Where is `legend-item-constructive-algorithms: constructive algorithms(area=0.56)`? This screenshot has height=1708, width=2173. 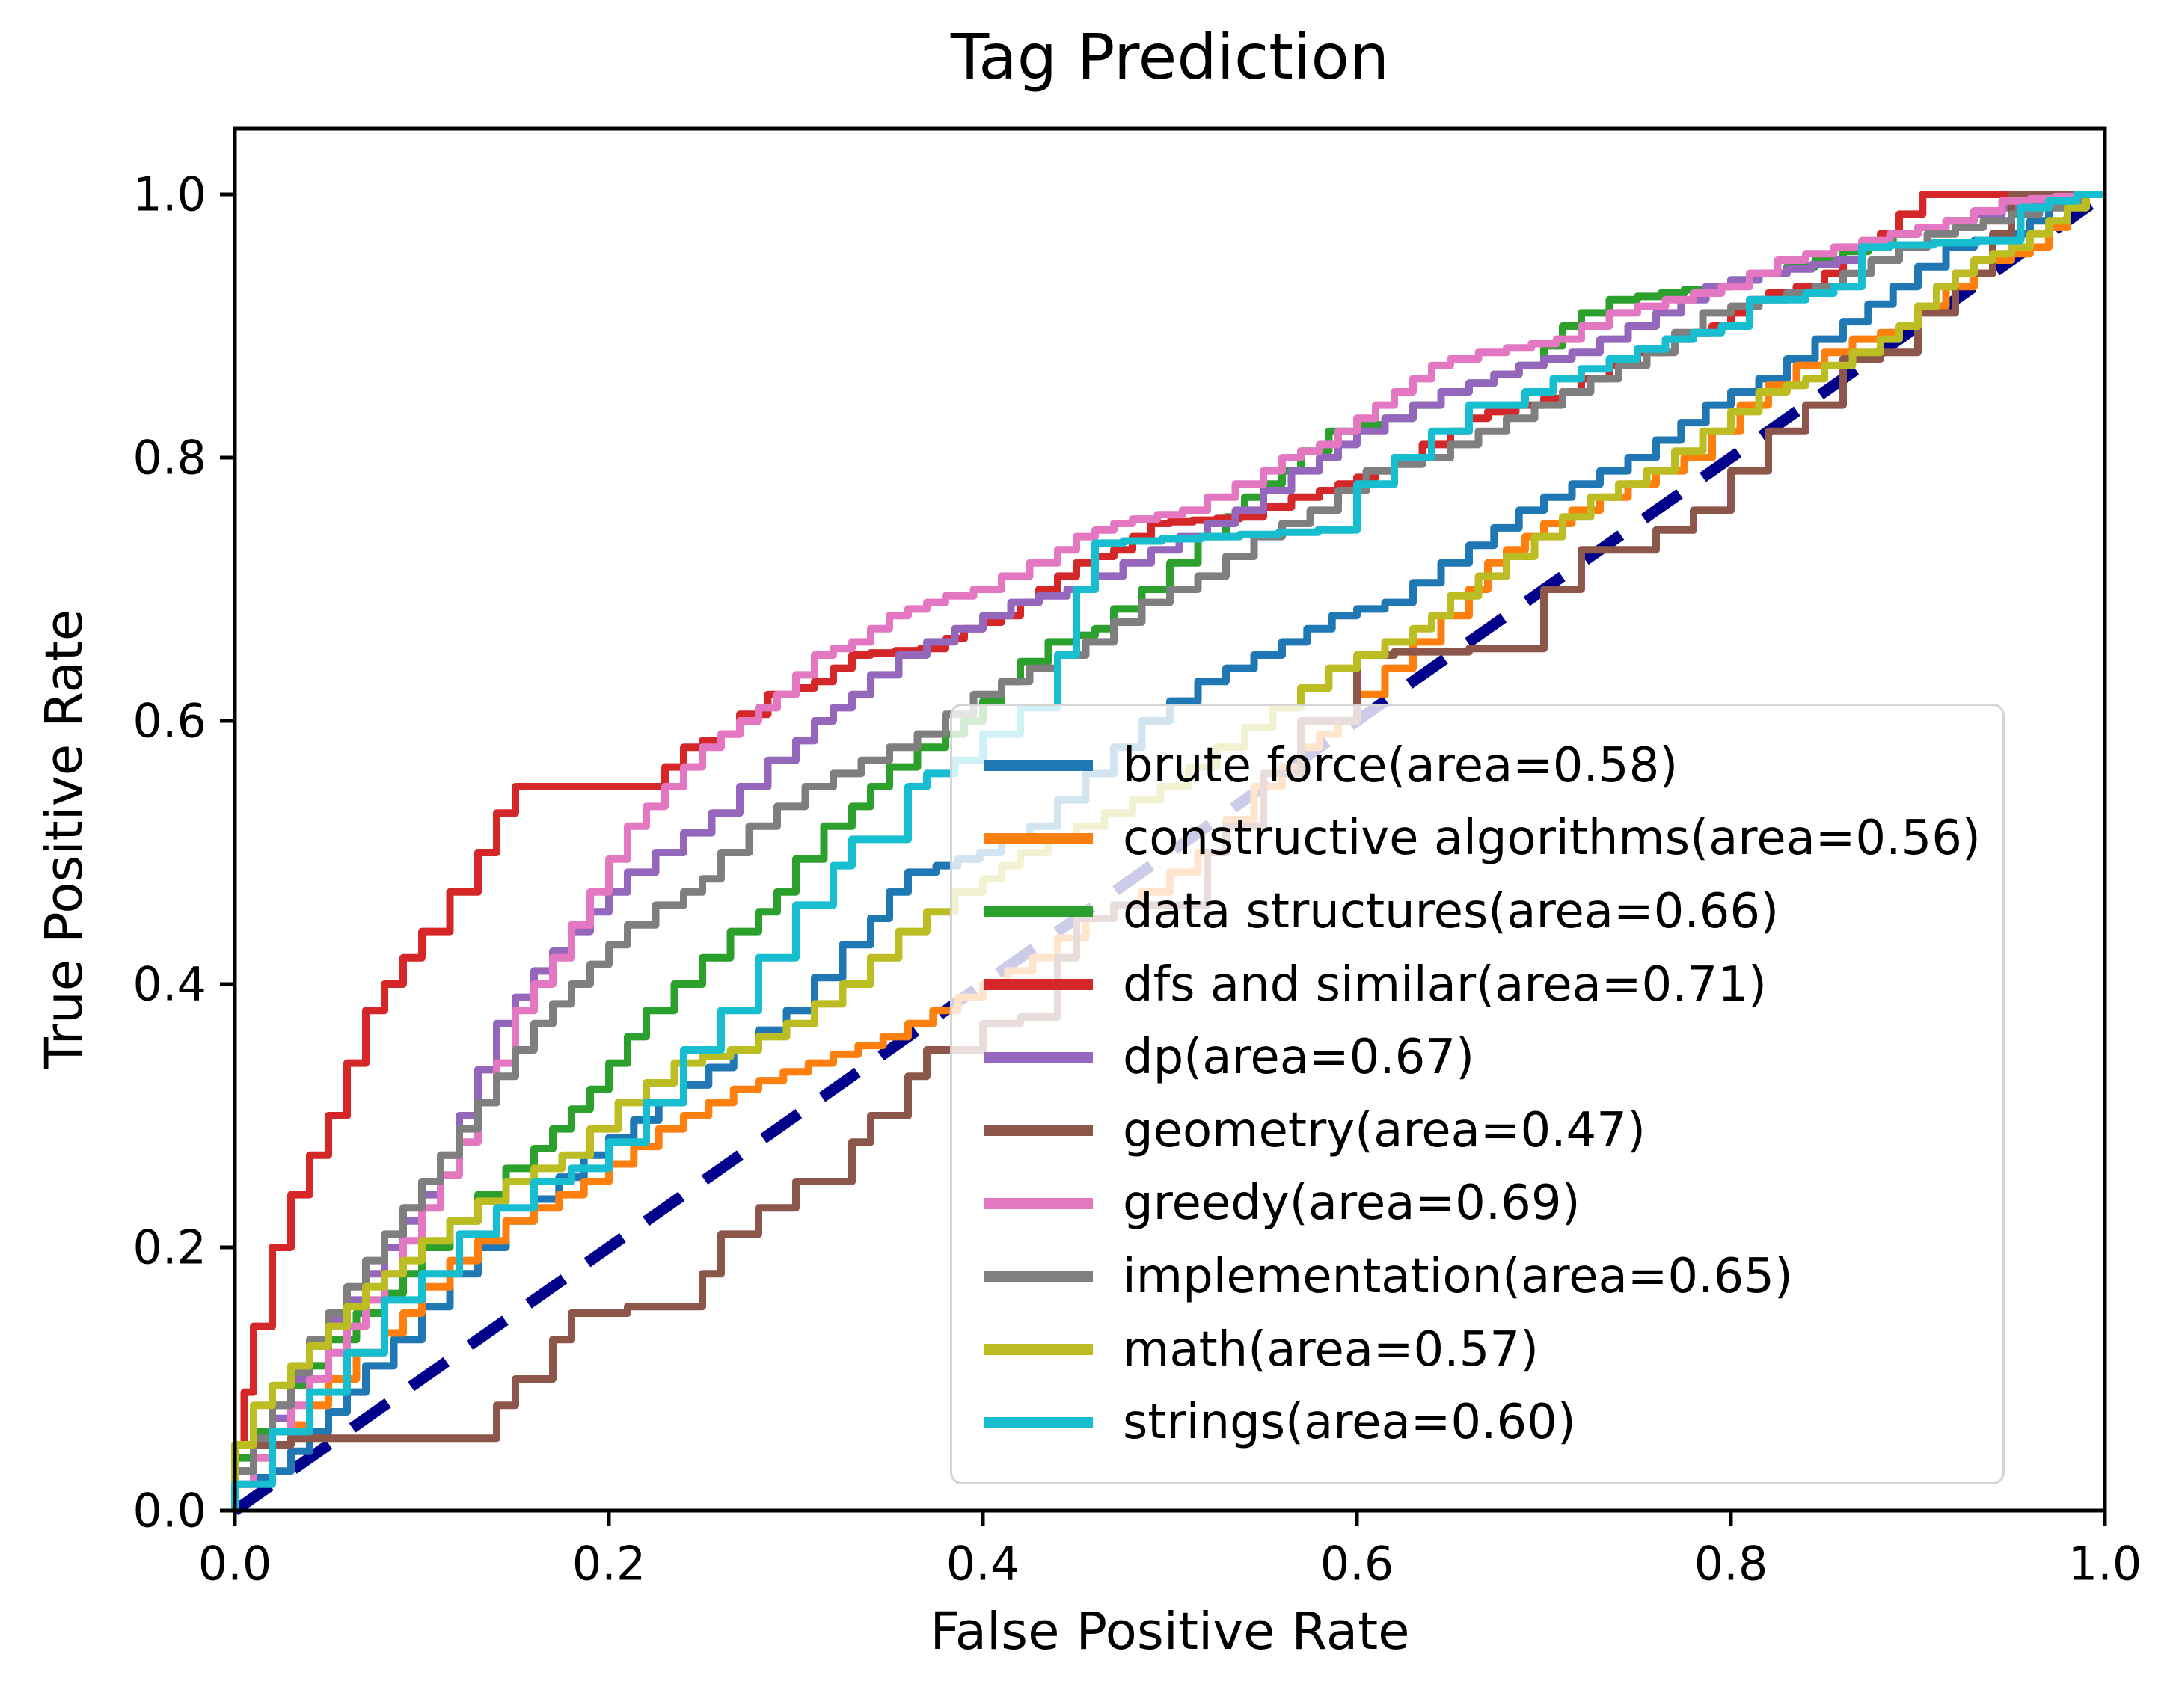
legend-item-constructive-algorithms: constructive algorithms(area=0.56) is located at coordinates (1485, 838).